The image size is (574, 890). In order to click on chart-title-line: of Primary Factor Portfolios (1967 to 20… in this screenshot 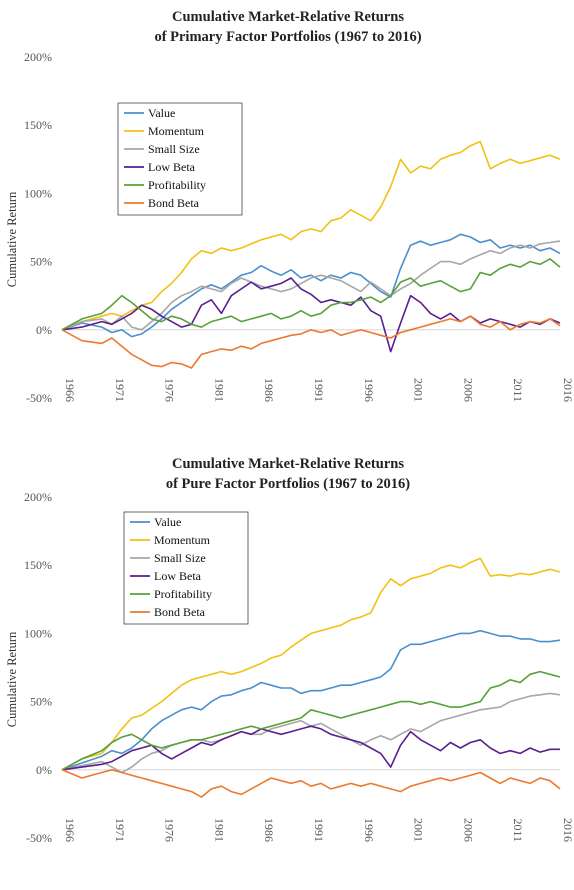, I will do `click(287, 37)`.